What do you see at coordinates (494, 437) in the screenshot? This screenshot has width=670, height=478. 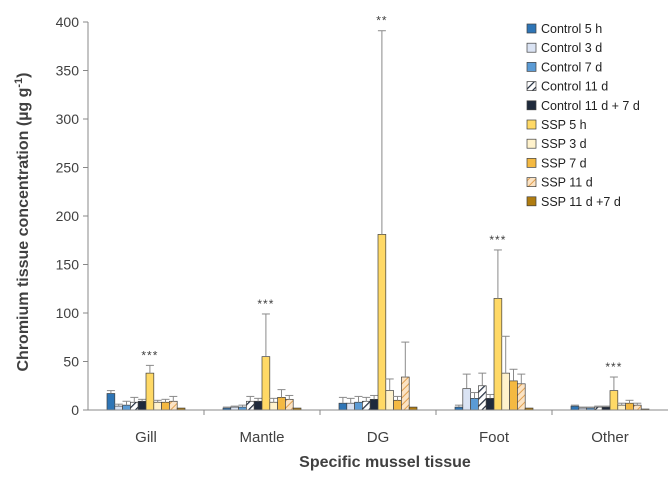 I see `x-category-label: Foot` at bounding box center [494, 437].